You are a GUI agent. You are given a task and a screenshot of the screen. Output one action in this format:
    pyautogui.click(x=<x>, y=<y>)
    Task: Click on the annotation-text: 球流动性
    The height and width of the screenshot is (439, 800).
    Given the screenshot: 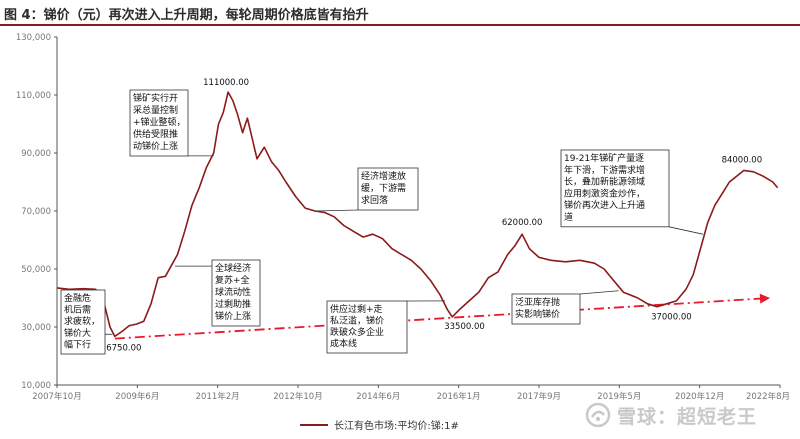 What is the action you would take?
    pyautogui.click(x=233, y=292)
    